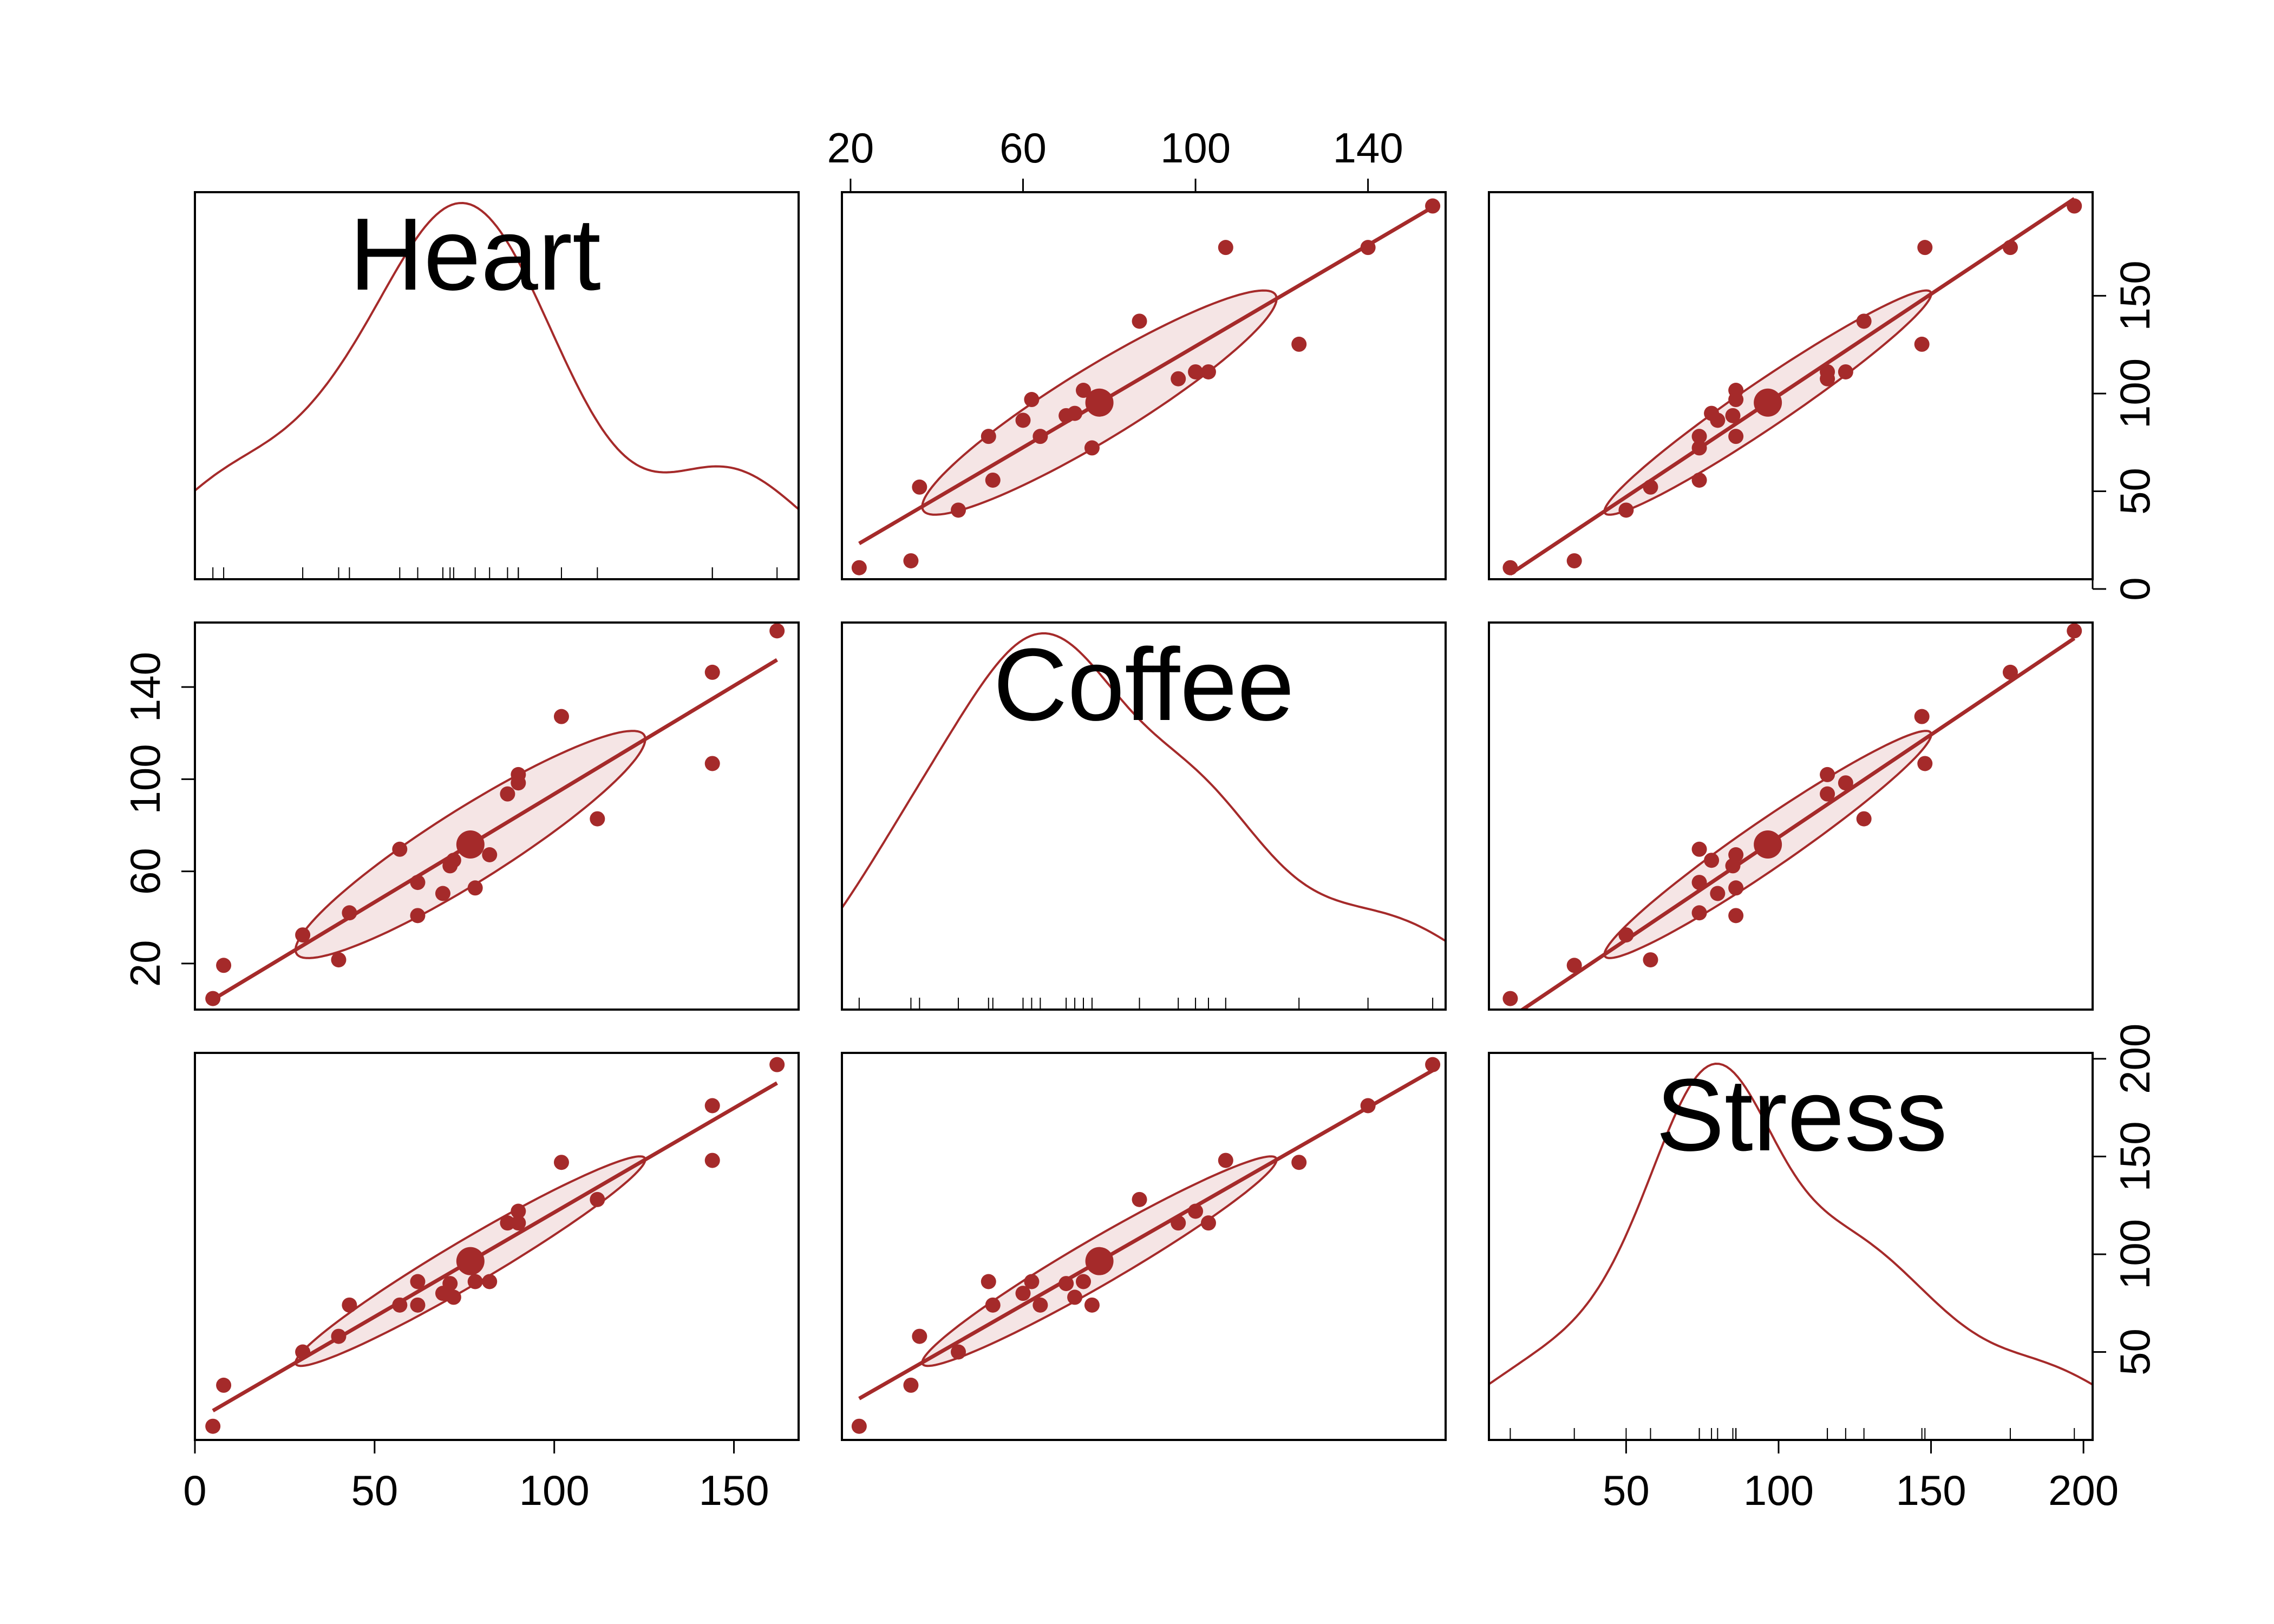 The height and width of the screenshot is (1624, 2274). I want to click on panel-stress-heart, so click(497, 1246).